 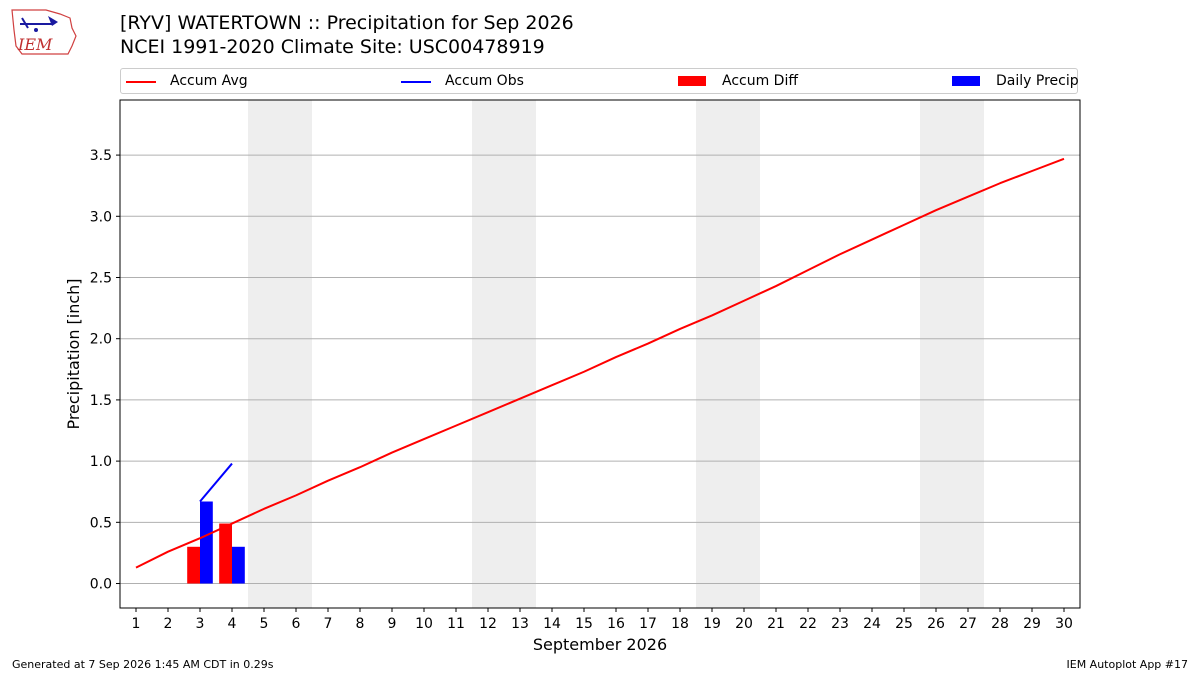 I want to click on y-tick-label-5: 2.5, so click(x=101, y=278).